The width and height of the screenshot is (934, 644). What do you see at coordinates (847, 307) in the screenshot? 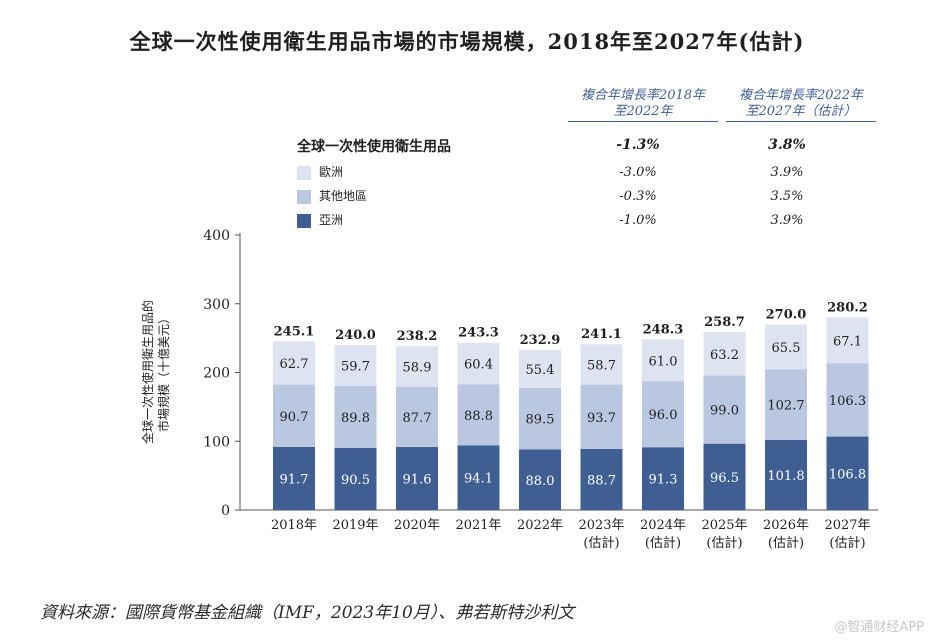
I see `bar-total-label: 280.2` at bounding box center [847, 307].